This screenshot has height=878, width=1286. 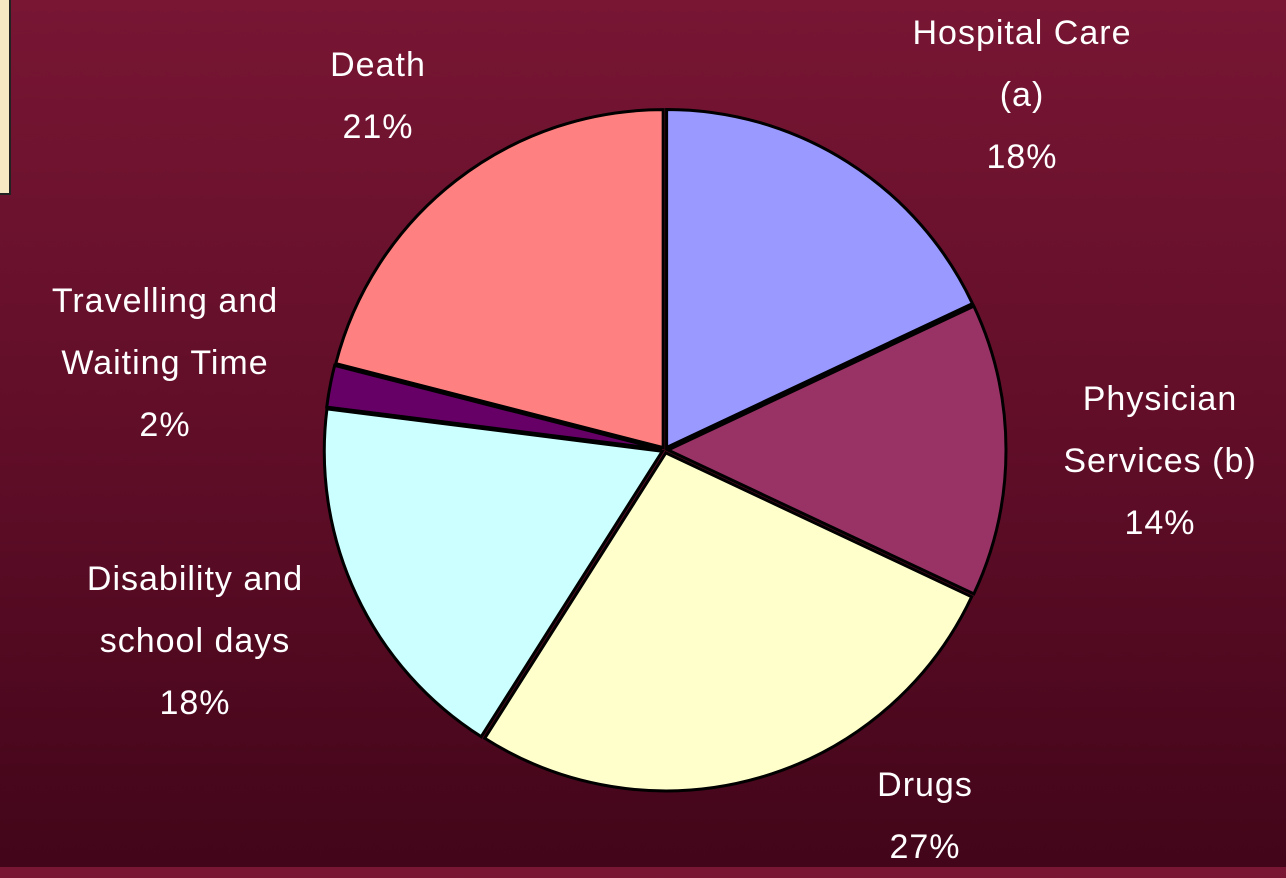 I want to click on value-label: 27%, so click(x=925, y=847).